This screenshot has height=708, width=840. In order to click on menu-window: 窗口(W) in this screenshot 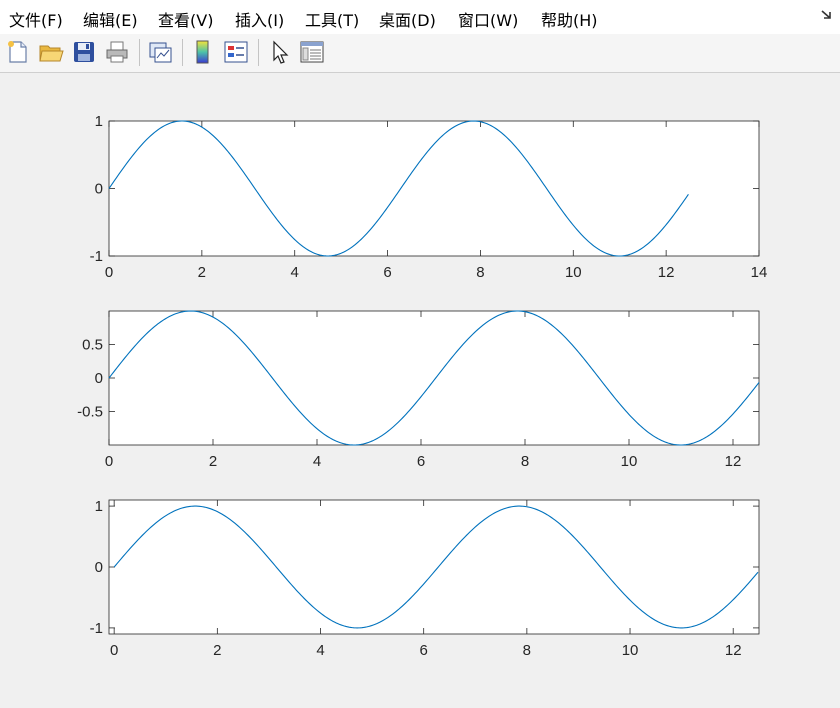, I will do `click(488, 20)`.